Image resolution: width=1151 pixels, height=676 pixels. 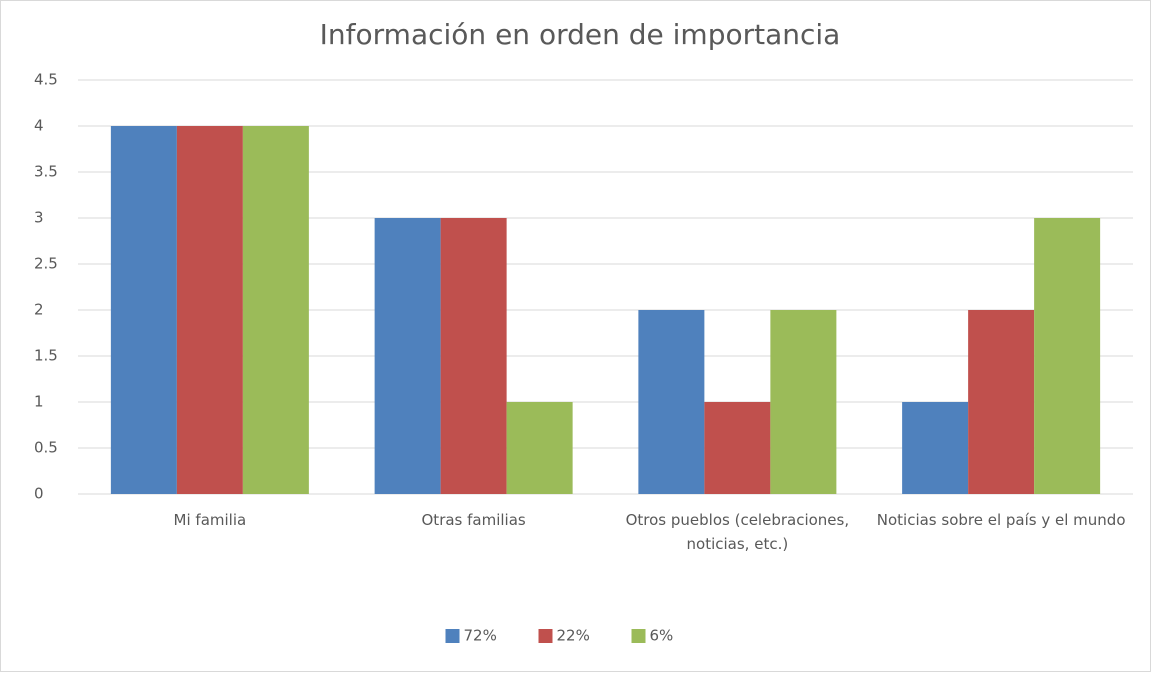 I want to click on x-tick-label-box: Otras familias, so click(x=473, y=520).